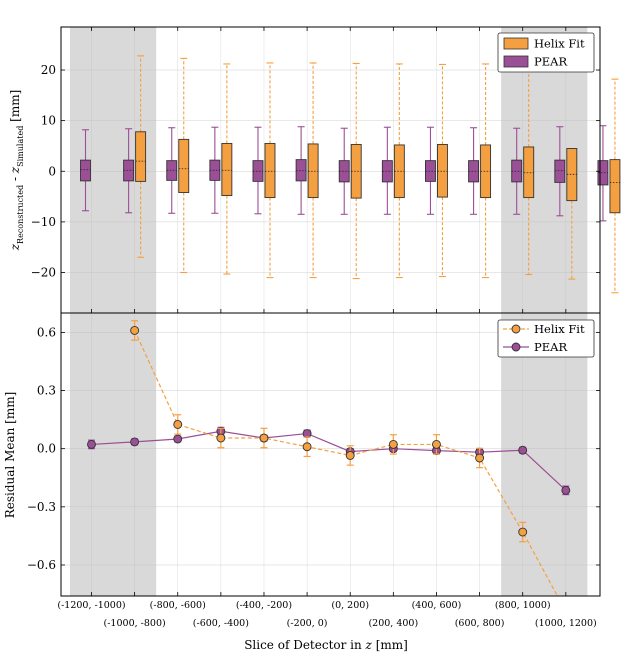 This screenshot has height=659, width=623. I want to click on bottom-legend: Helix Fit PEAR, so click(546, 338).